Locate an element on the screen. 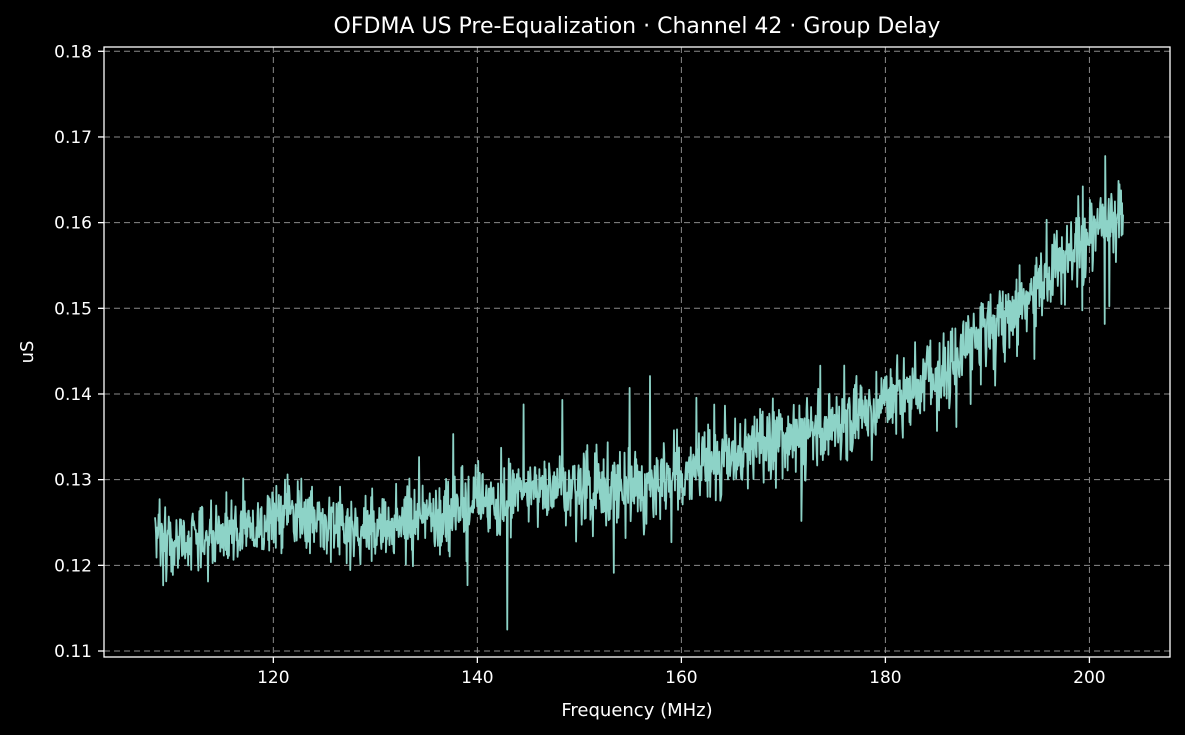 The width and height of the screenshot is (1185, 735). x-axis: 120 140 160 180 200 is located at coordinates (681, 672).